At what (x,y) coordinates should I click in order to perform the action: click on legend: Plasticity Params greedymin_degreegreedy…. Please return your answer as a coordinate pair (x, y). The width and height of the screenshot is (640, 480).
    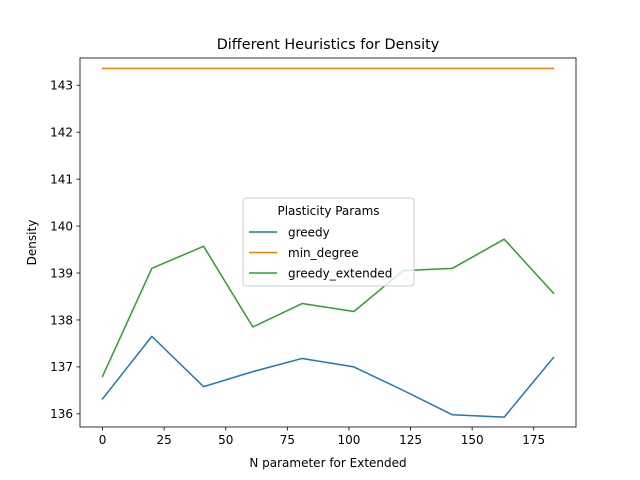
    Looking at the image, I should click on (328, 242).